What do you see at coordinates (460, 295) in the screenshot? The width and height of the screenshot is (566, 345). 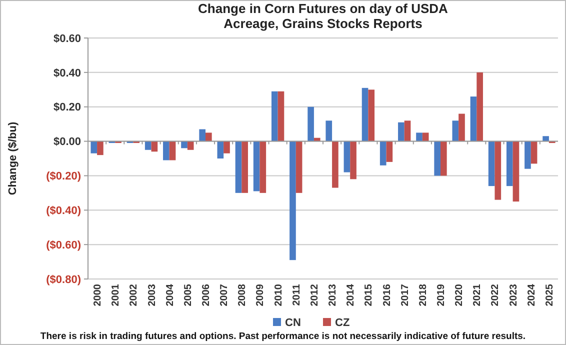 I see `x-tick-label: 2020` at bounding box center [460, 295].